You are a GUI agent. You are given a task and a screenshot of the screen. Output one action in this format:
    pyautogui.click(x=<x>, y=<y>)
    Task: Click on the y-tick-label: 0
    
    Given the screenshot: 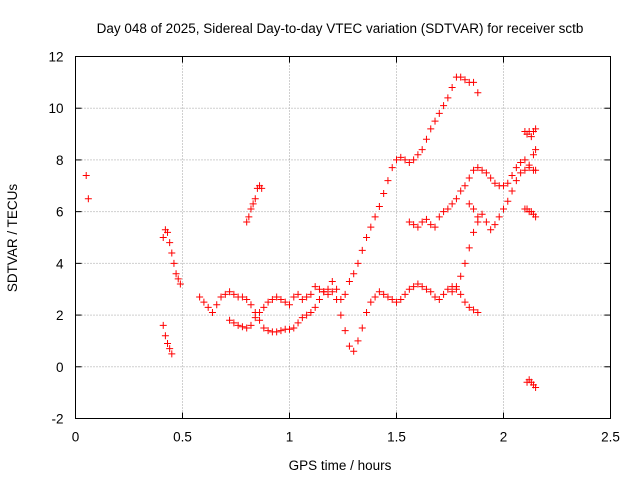 What is the action you would take?
    pyautogui.click(x=60, y=367)
    